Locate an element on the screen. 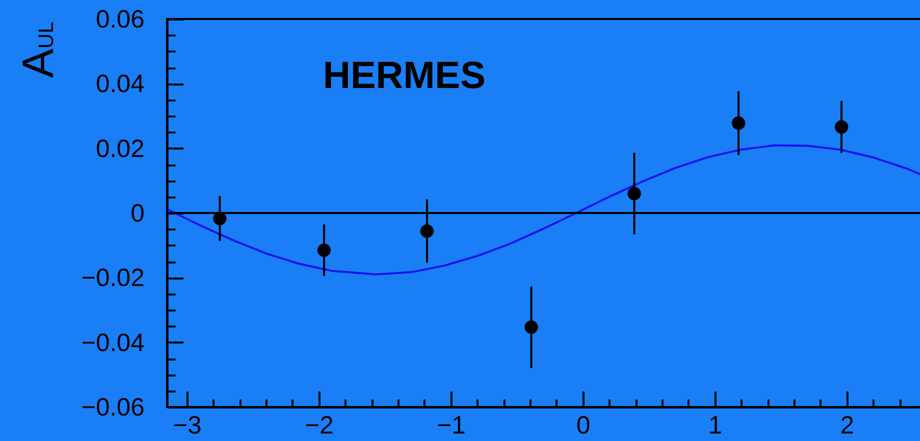 The height and width of the screenshot is (441, 920). x-tick-label: −2 is located at coordinates (319, 426).